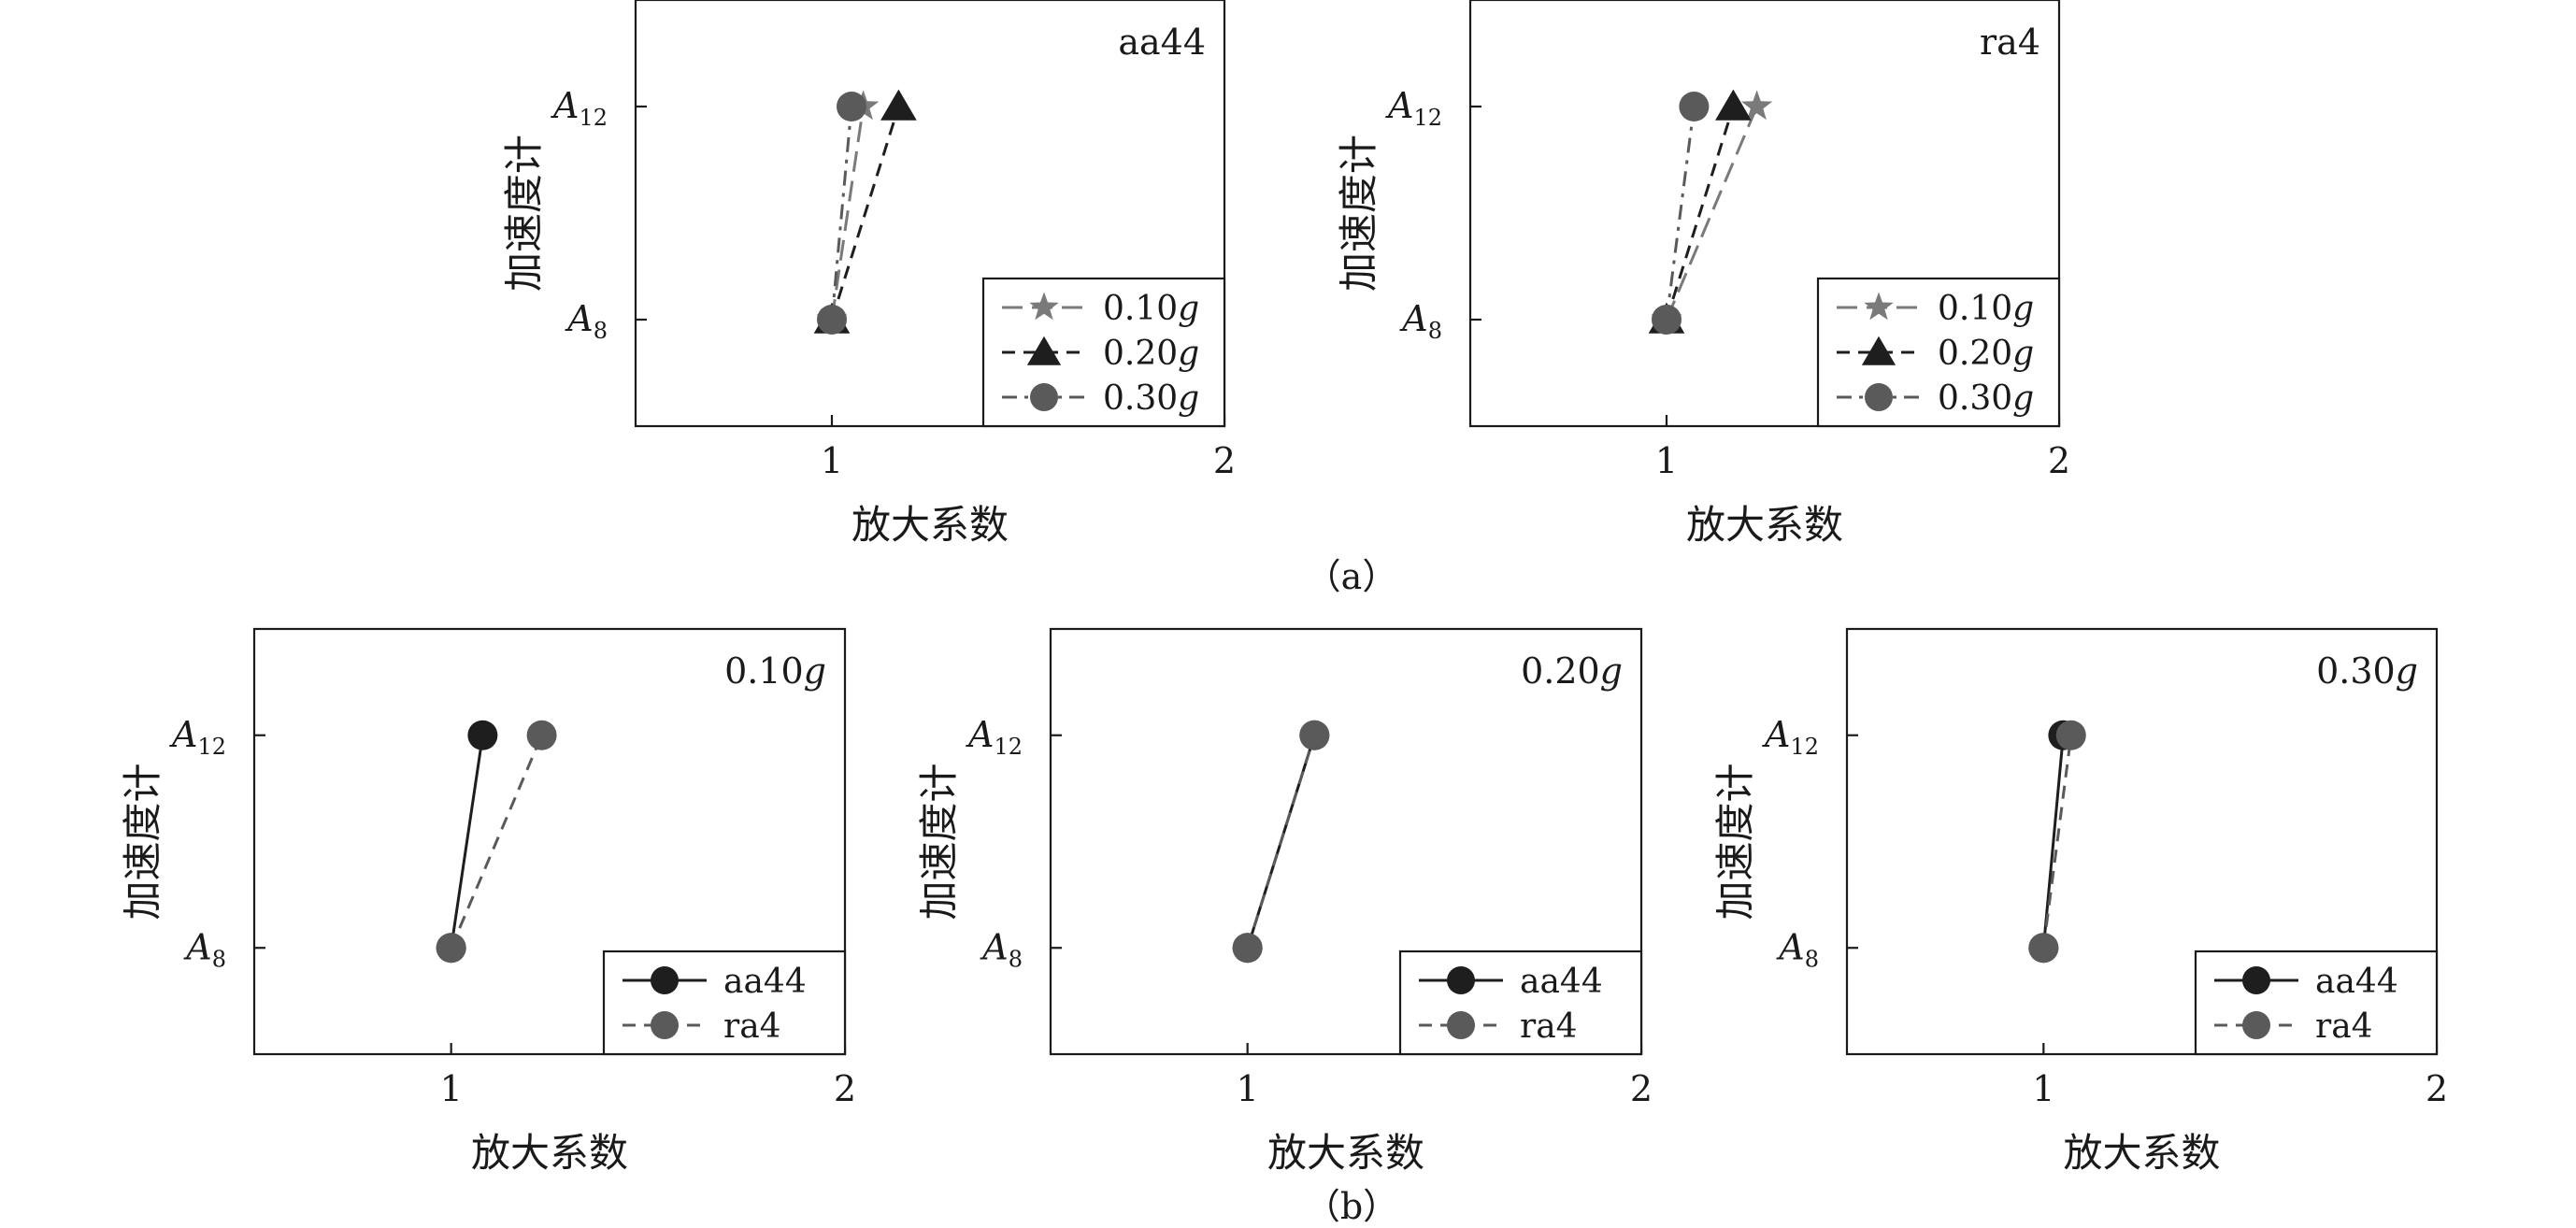 The width and height of the screenshot is (2576, 1228). Describe the element at coordinates (1572, 671) in the screenshot. I see `panel-label: 0.20g` at that location.